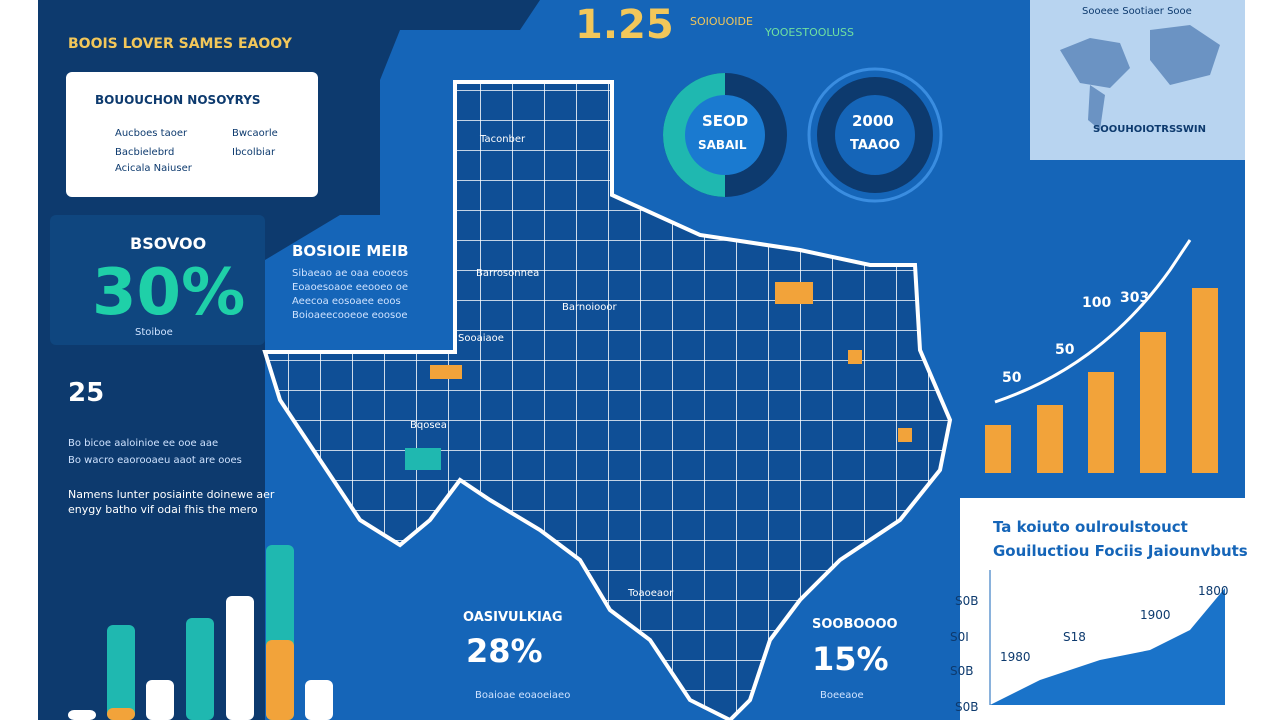 Image resolution: width=1280 pixels, height=720 pixels. Describe the element at coordinates (658, 376) in the screenshot. I see `map-markers` at that location.